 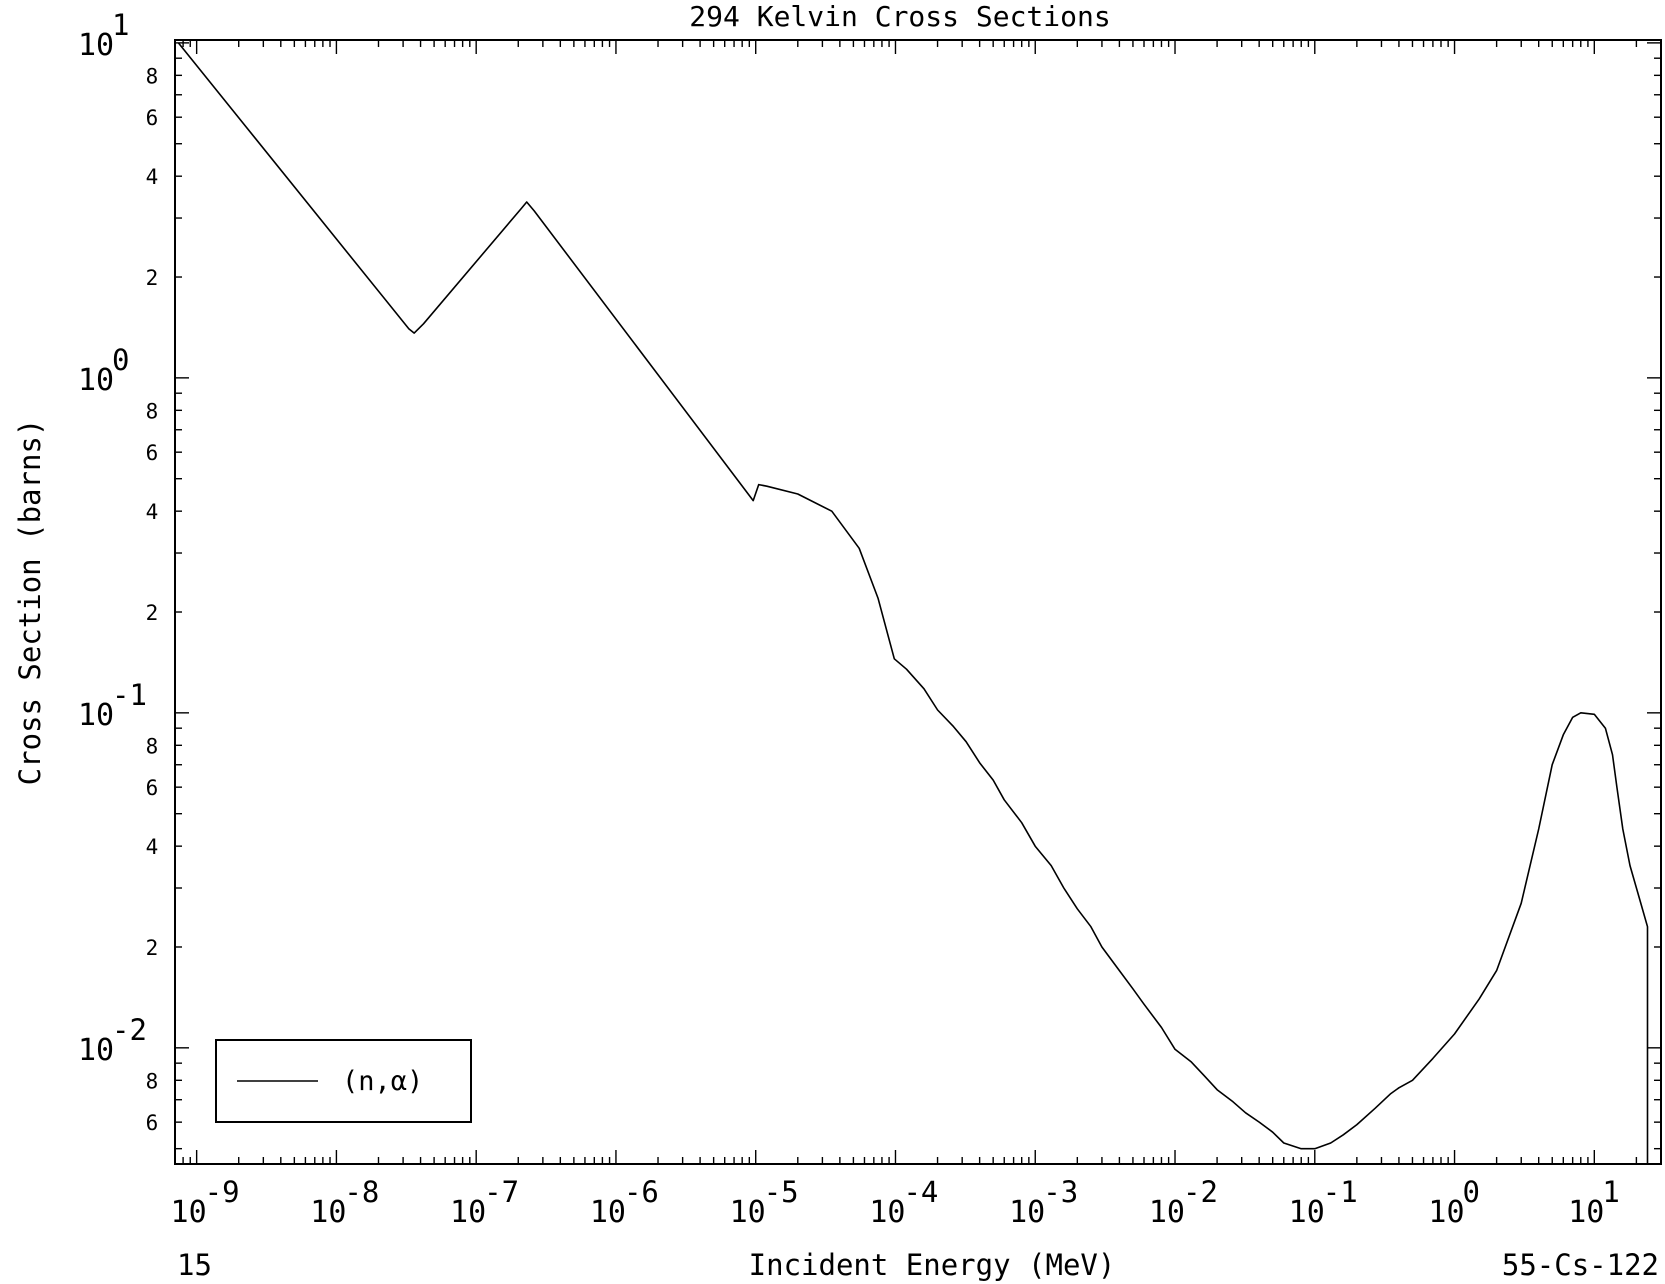 What do you see at coordinates (899, 16) in the screenshot?
I see `chart-title: 294 Kelvin Cross Sections` at bounding box center [899, 16].